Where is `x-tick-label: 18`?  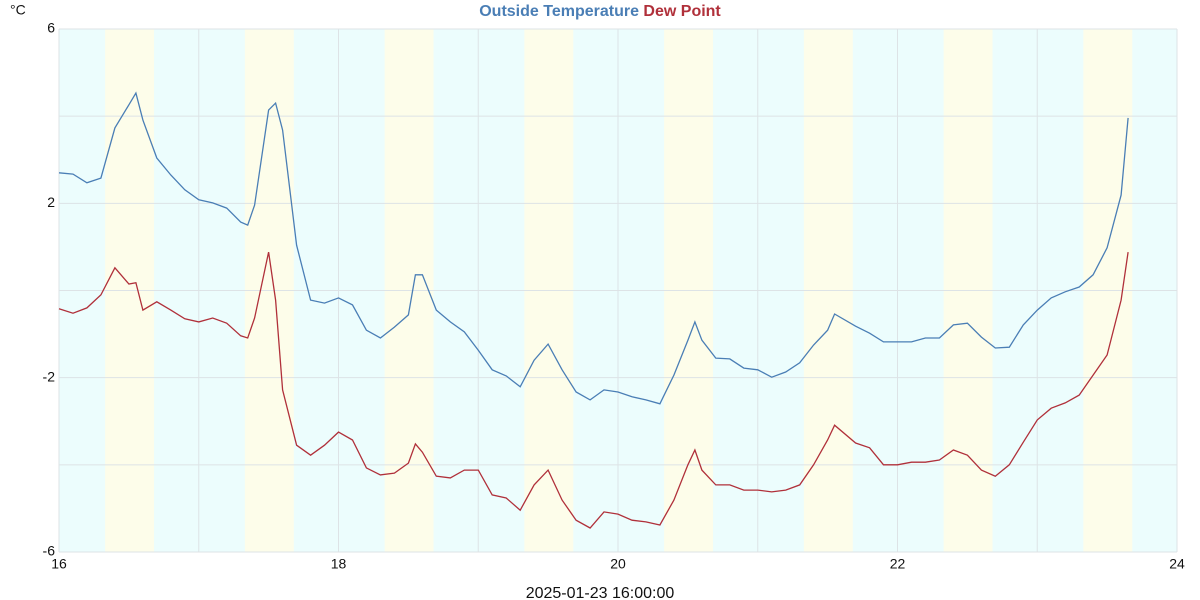
x-tick-label: 18 is located at coordinates (339, 564).